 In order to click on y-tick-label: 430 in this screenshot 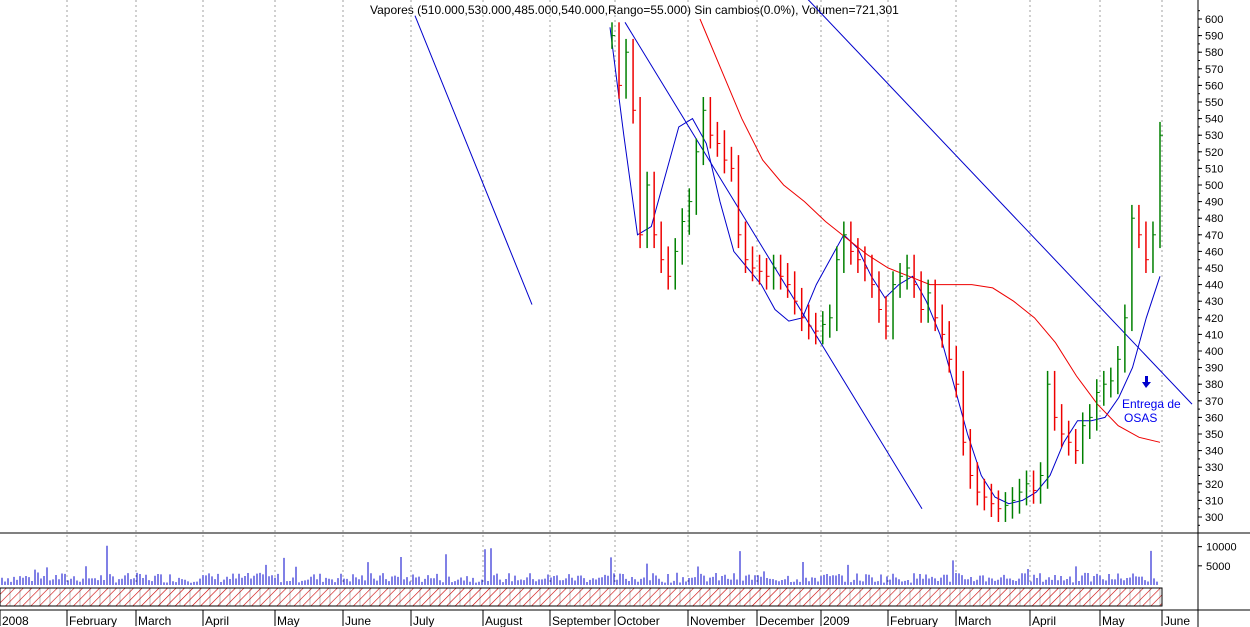, I will do `click(1214, 302)`.